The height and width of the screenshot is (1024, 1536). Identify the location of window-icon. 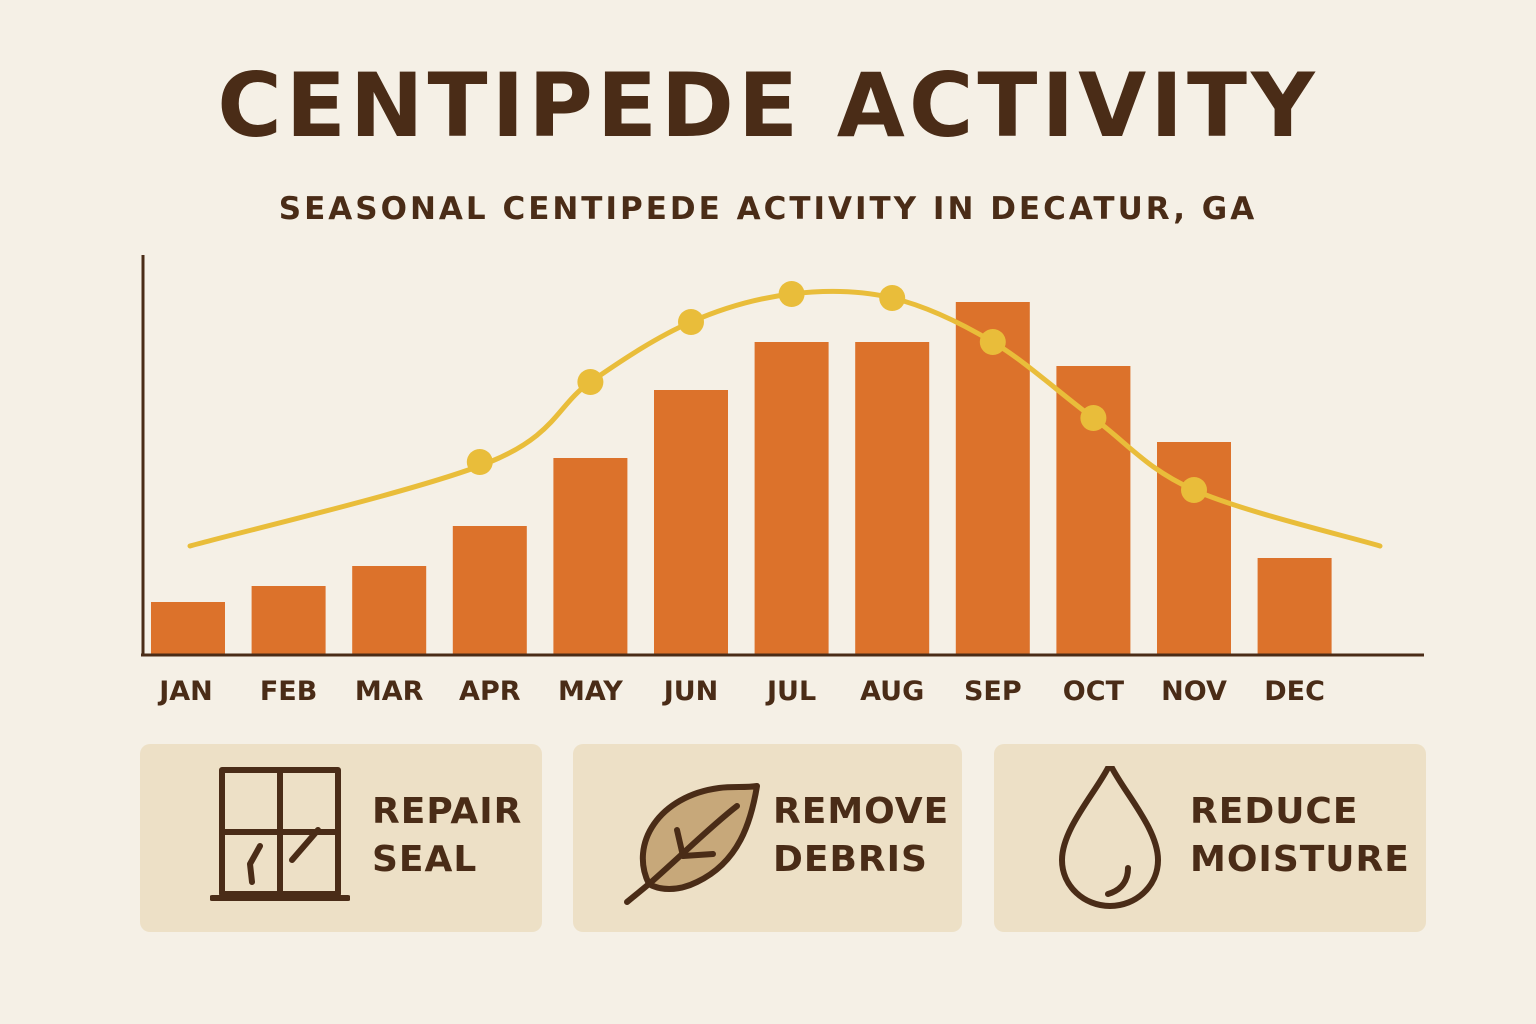
(280, 834).